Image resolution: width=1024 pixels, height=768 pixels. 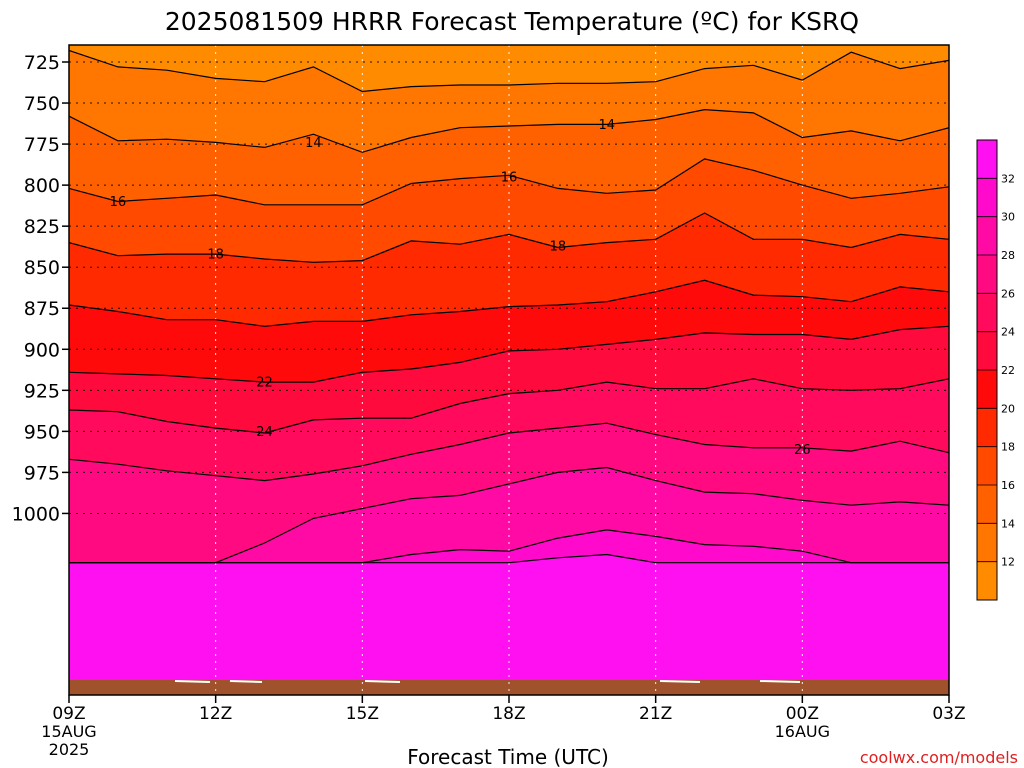 I want to click on colorbar-tick-label: 18, so click(x=1008, y=447).